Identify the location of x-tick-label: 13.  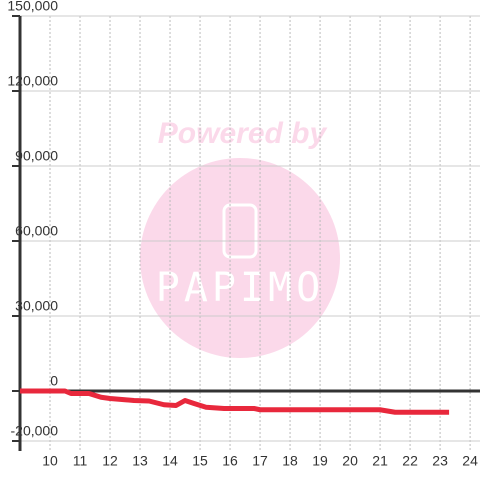
(140, 461).